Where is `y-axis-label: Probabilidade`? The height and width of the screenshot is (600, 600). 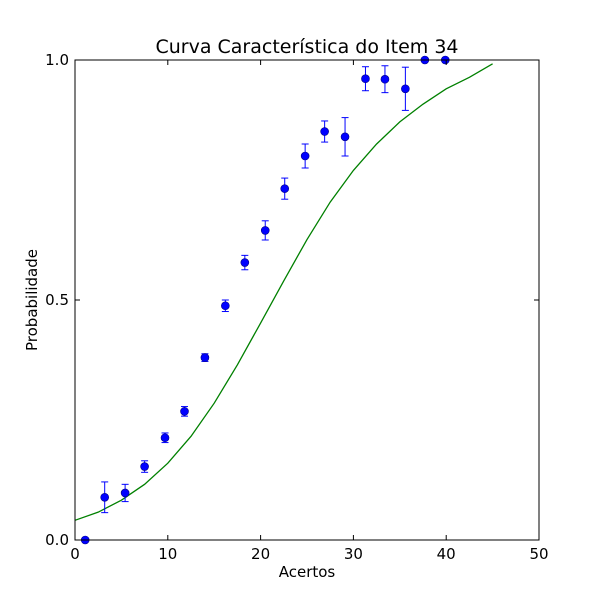 y-axis-label: Probabilidade is located at coordinates (32, 300).